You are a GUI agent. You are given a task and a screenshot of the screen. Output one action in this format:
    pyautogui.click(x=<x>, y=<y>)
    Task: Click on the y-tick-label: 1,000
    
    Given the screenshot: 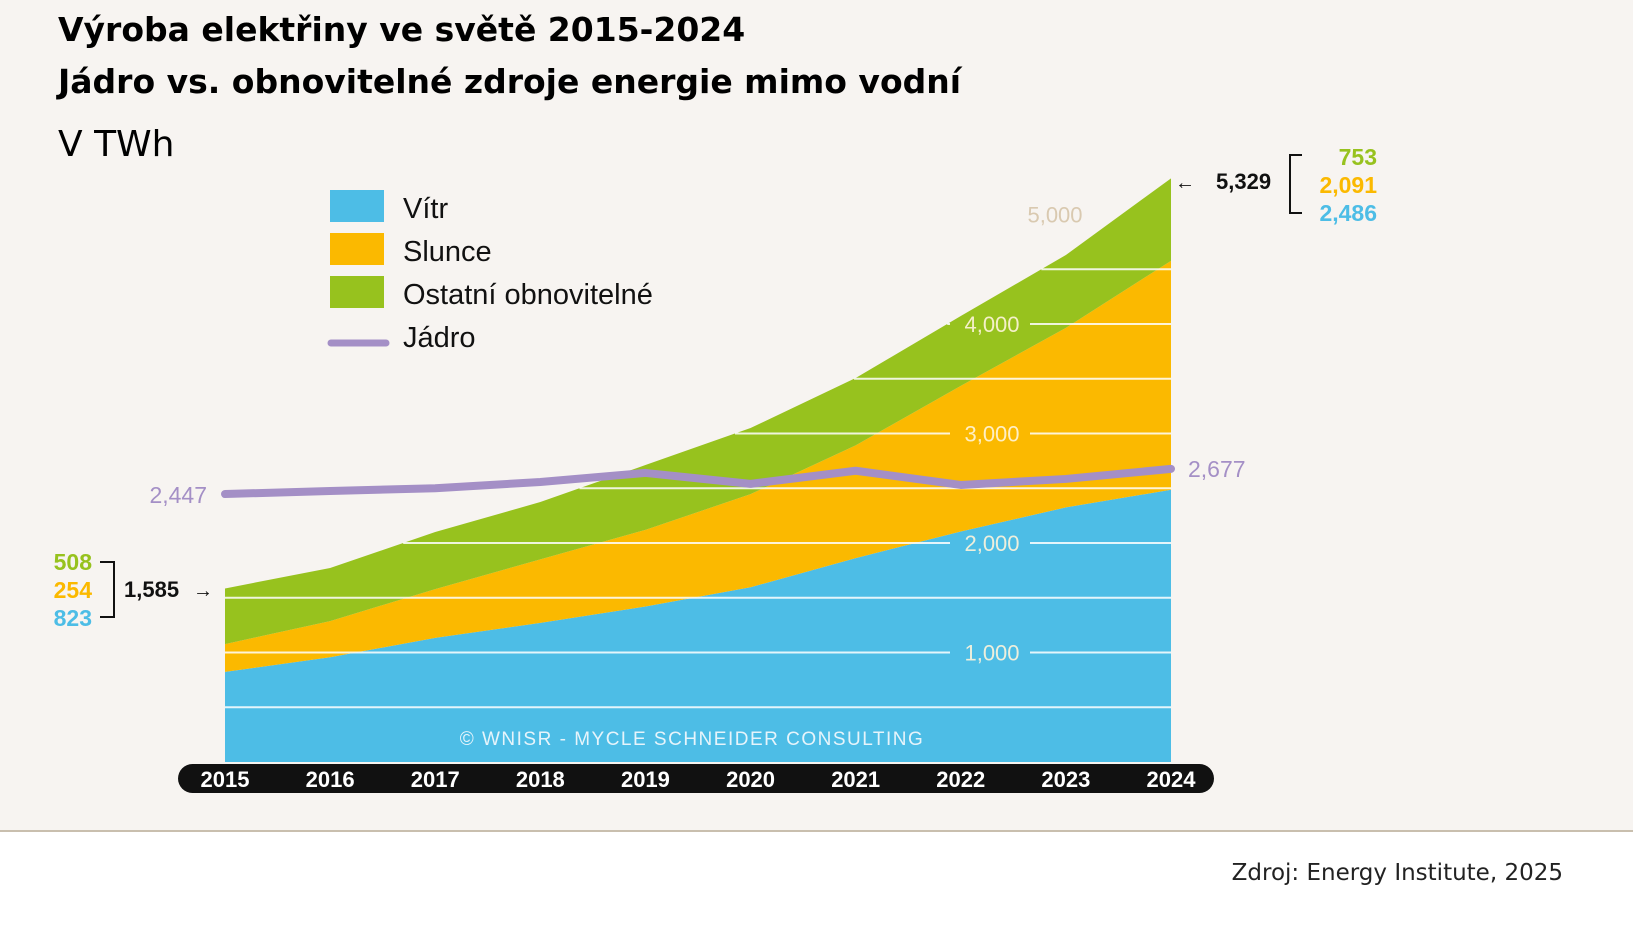 What is the action you would take?
    pyautogui.click(x=991, y=653)
    